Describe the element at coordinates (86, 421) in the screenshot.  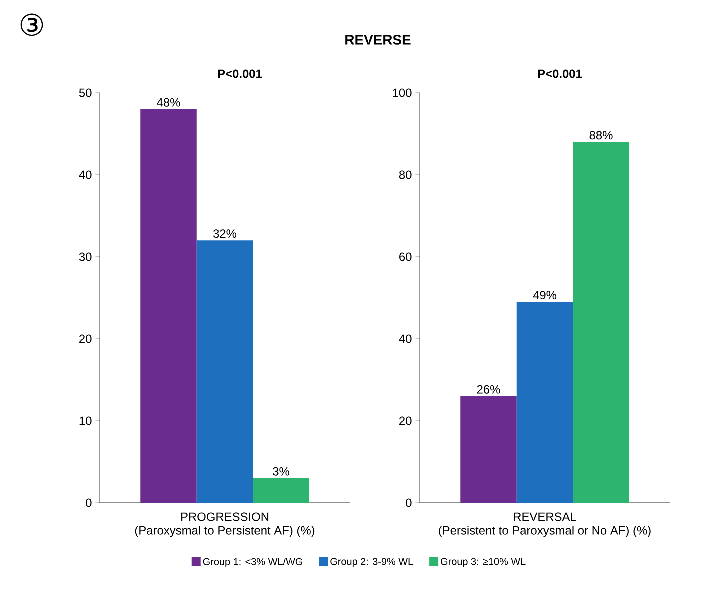
I see `y-tick-label: 10` at that location.